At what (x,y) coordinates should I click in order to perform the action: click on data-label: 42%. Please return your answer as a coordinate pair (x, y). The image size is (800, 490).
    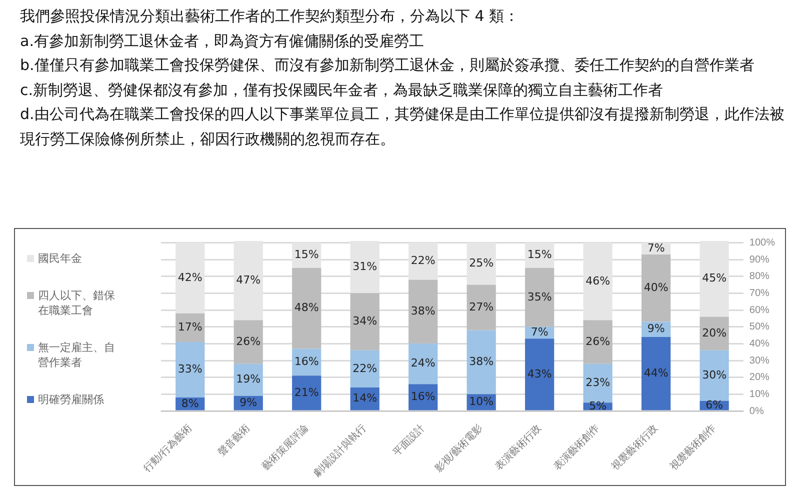
    Looking at the image, I should click on (190, 277).